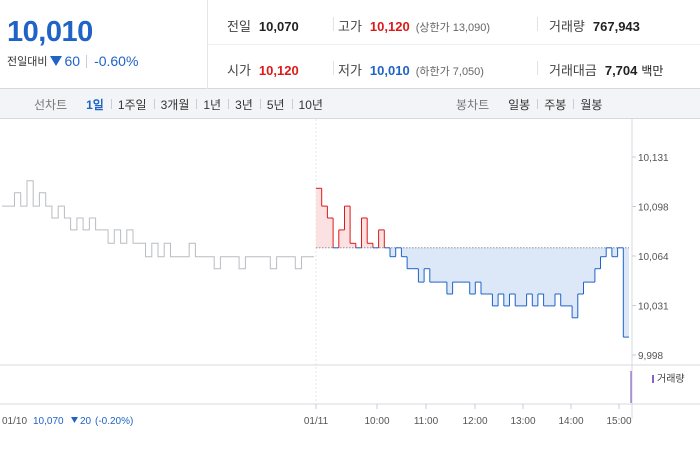 The image size is (700, 450). I want to click on volume-legend-label: 거래량, so click(671, 379).